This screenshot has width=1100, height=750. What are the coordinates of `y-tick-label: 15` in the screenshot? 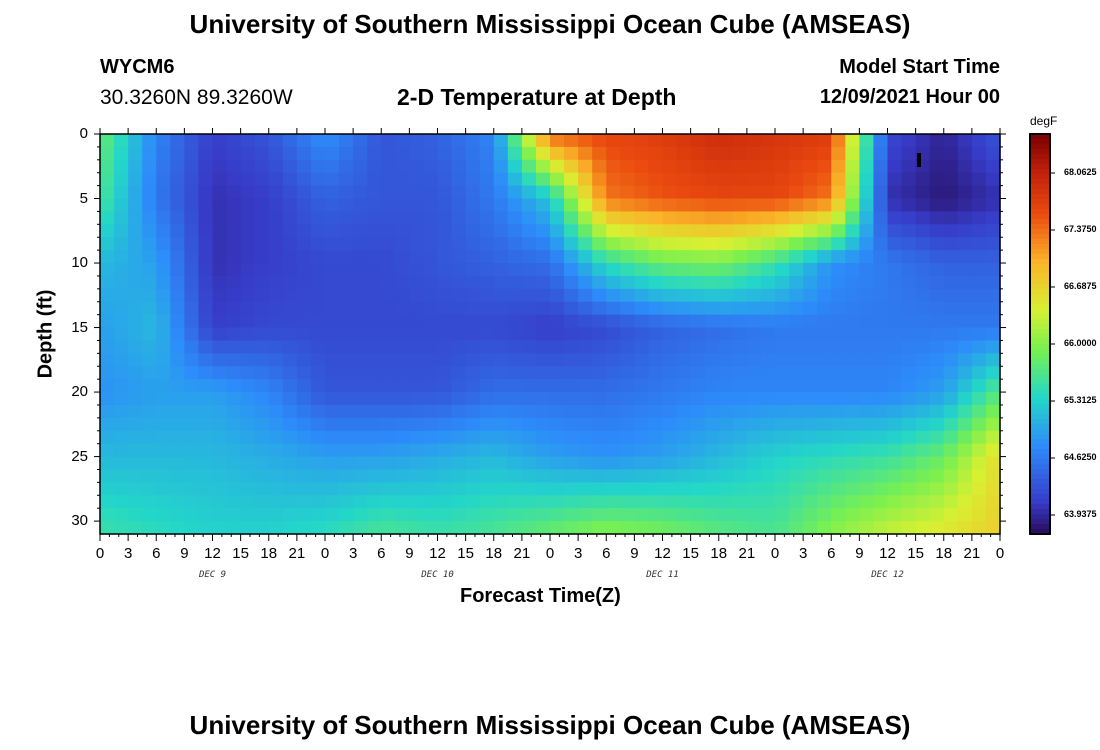 It's located at (79, 327).